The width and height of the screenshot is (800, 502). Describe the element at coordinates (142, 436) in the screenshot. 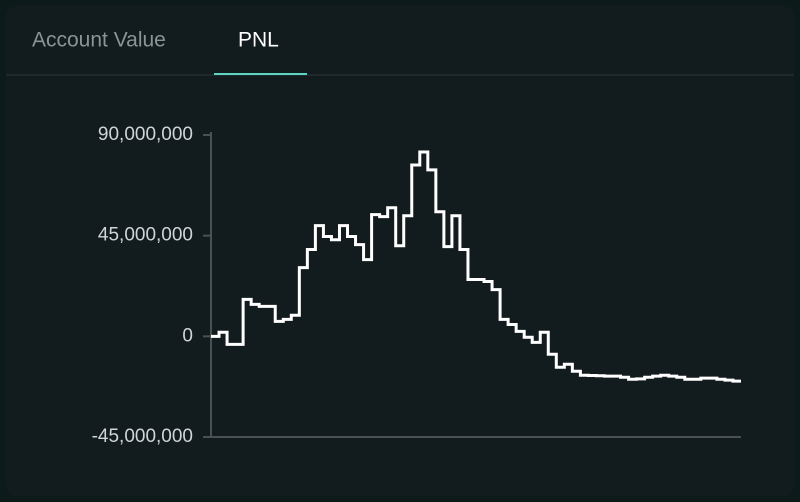

I see `y-tick-label: -45,000,000` at that location.